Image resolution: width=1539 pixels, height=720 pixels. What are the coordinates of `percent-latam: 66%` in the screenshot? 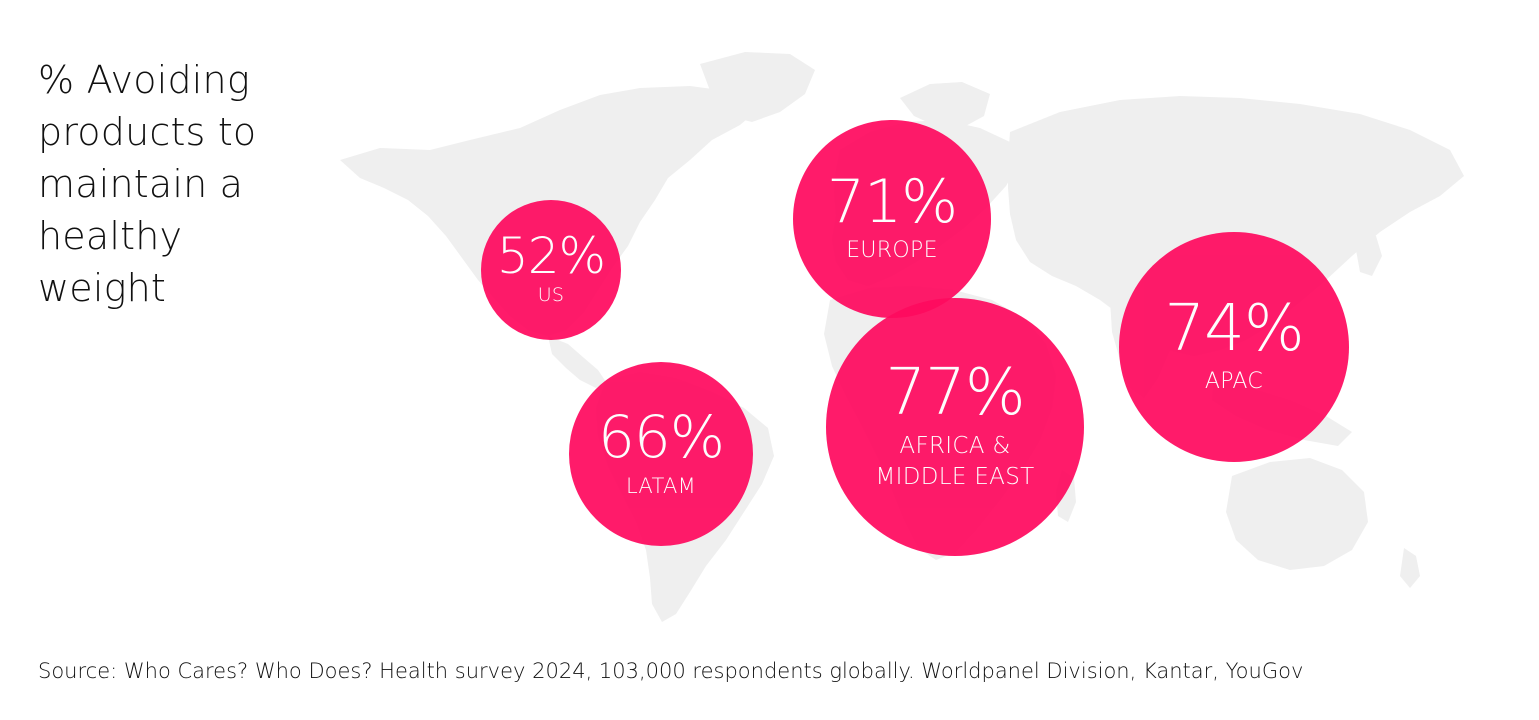 It's located at (661, 436).